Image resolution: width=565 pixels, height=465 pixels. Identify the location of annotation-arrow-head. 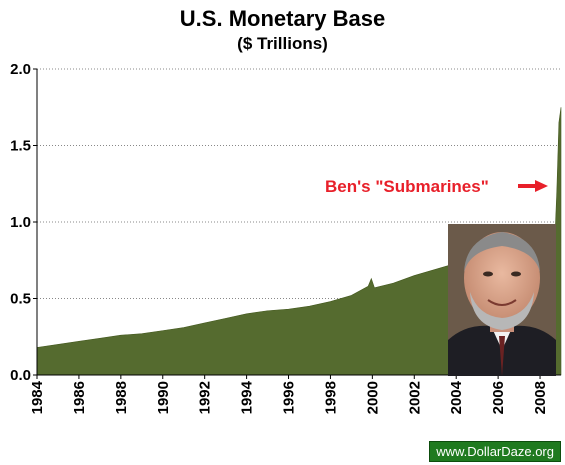
(541, 186).